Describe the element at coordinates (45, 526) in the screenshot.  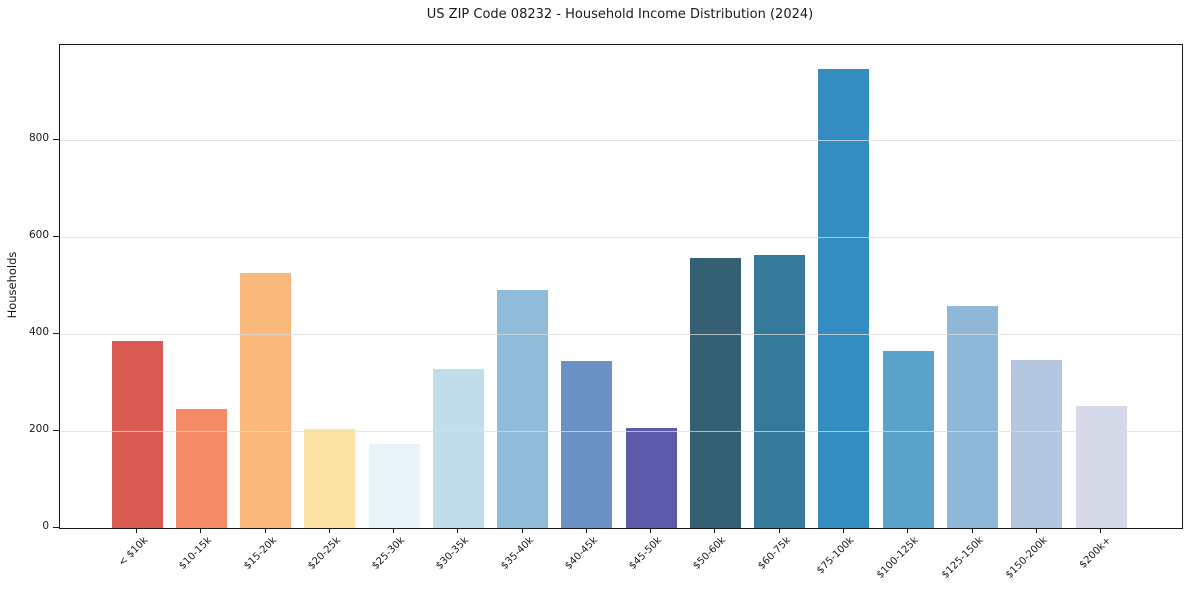
I see `y-tick-label: 0` at that location.